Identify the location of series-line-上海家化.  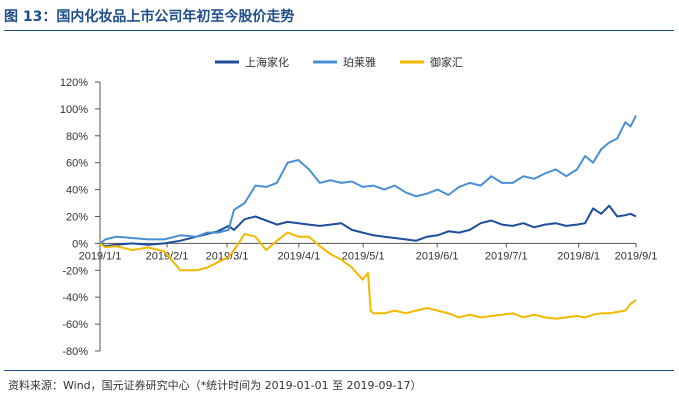
(368, 226).